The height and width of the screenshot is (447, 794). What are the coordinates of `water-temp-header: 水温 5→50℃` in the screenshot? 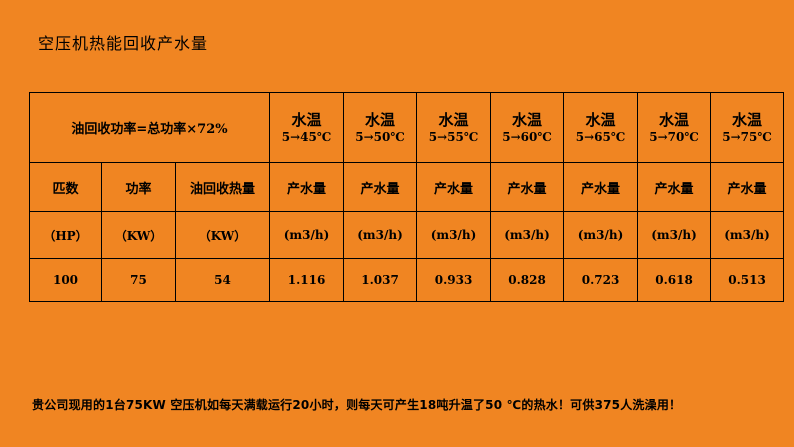 It's located at (380, 127).